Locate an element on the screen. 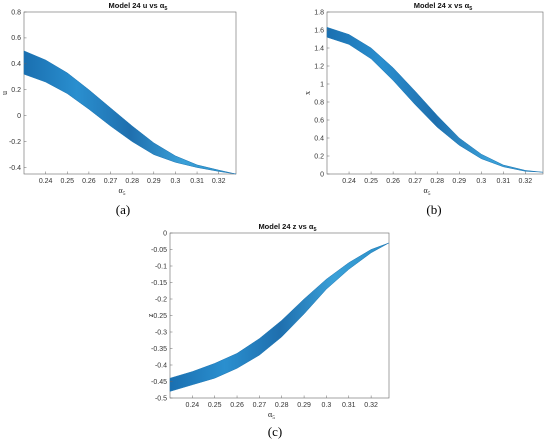  y-tick-label: 1.8 is located at coordinates (319, 12).